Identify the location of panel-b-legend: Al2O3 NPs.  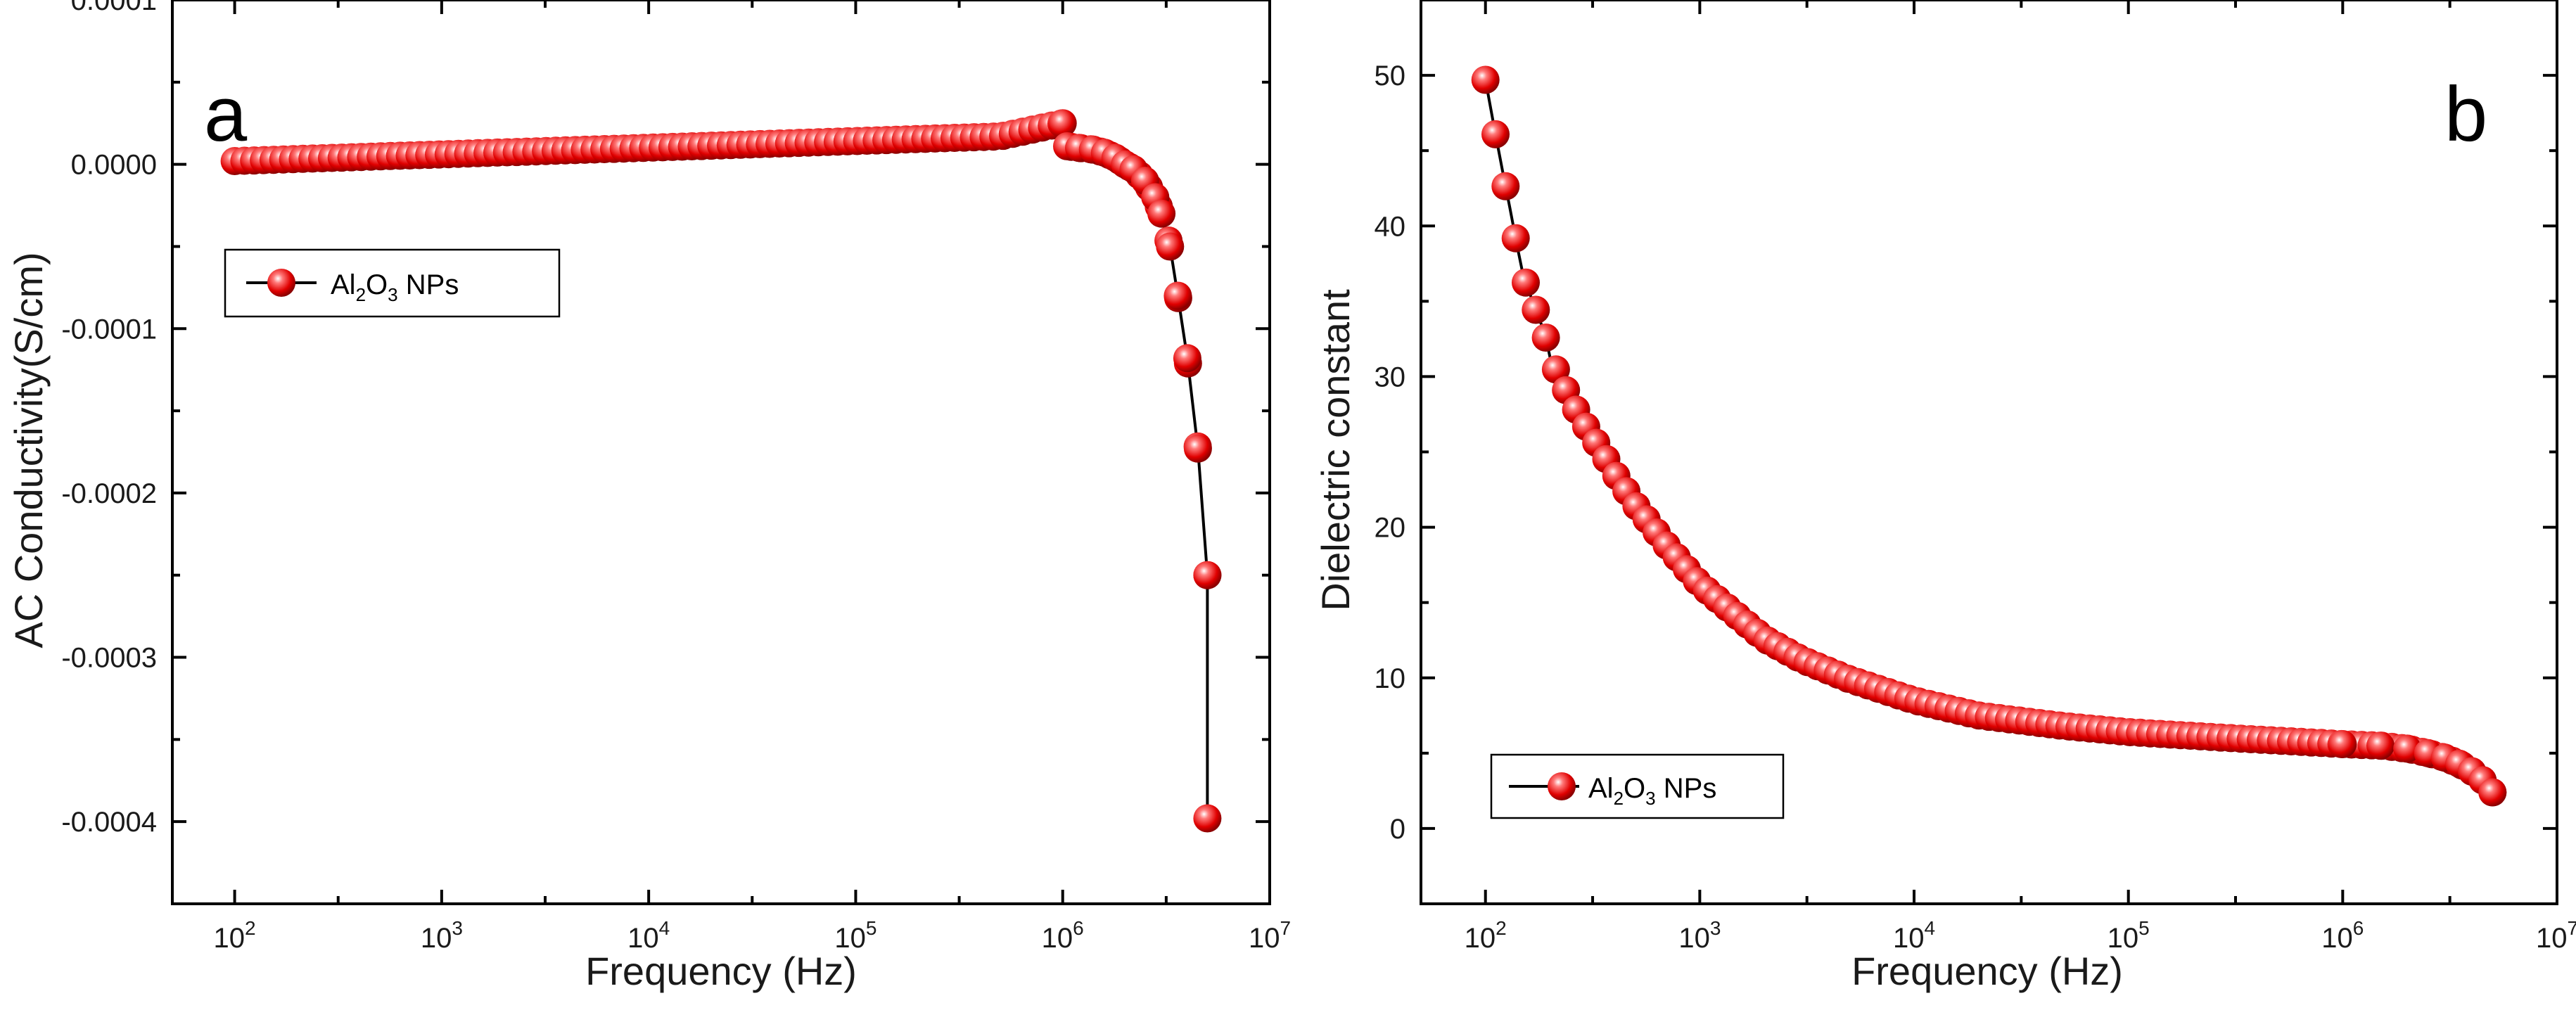
(1637, 786).